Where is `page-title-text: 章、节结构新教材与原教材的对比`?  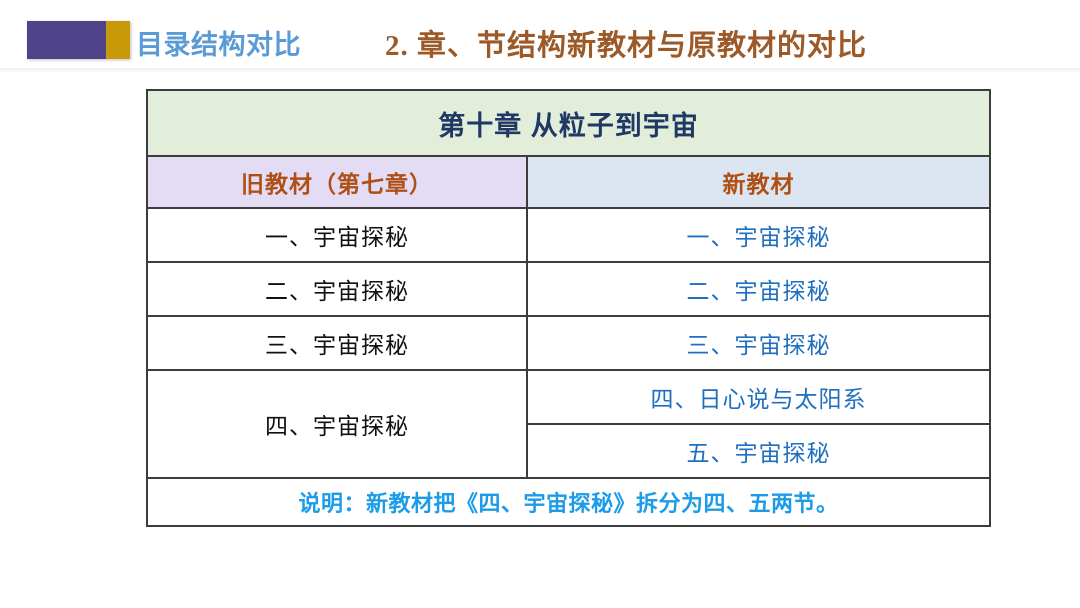 page-title-text: 章、节结构新教材与原教材的对比 is located at coordinates (642, 46).